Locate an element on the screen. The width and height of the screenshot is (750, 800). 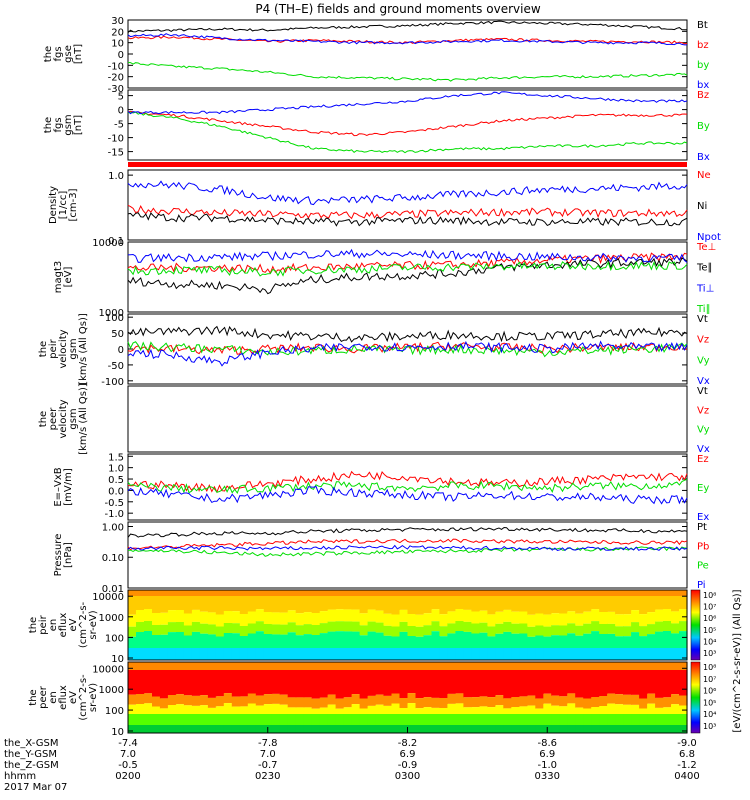
peir-eflux-axis-label: peir is located at coordinates (43, 624).